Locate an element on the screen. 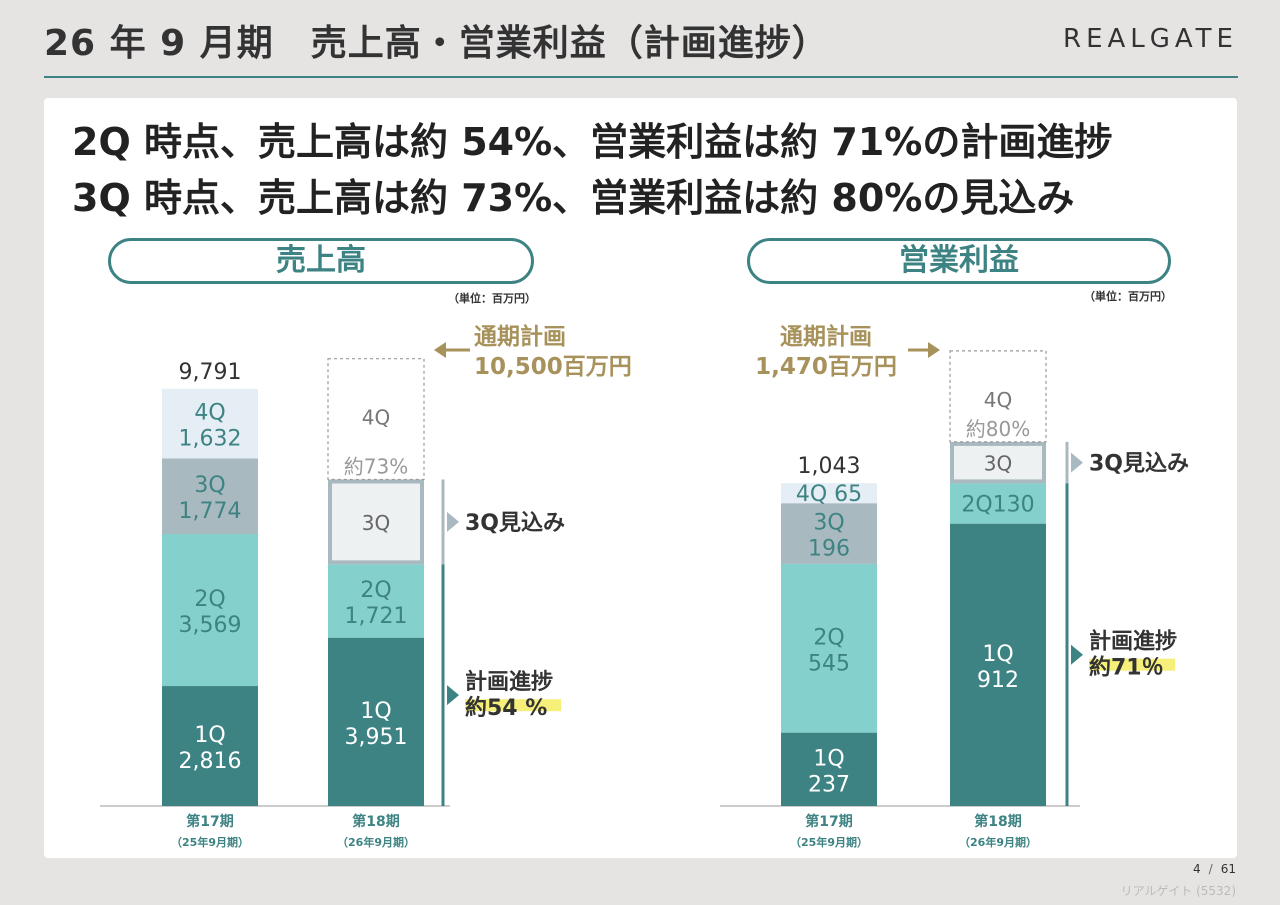 This screenshot has width=1280, height=905. sales-label-p17-q3-value: 1,774 is located at coordinates (210, 511).